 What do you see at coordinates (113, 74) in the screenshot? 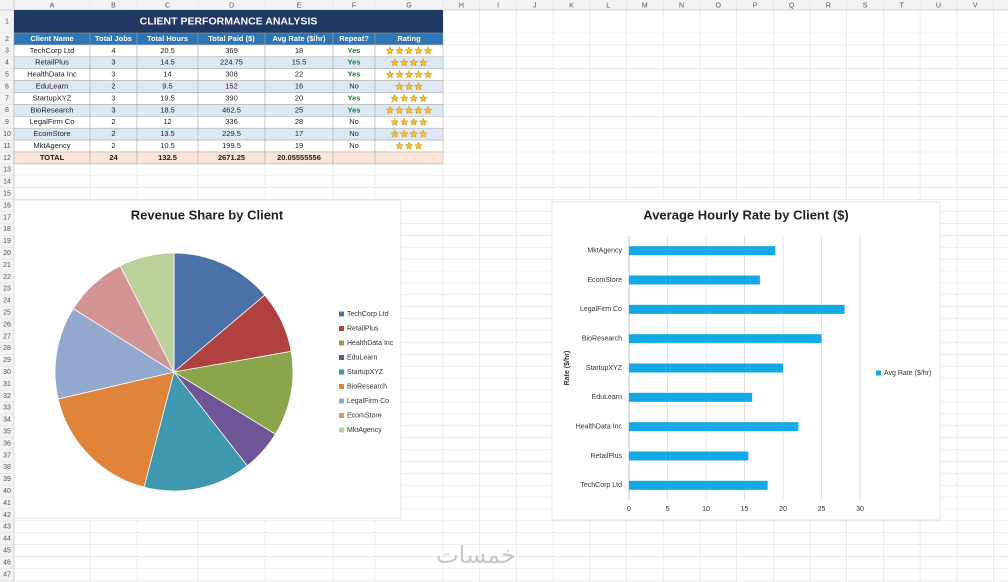
I see `table-value: 3` at bounding box center [113, 74].